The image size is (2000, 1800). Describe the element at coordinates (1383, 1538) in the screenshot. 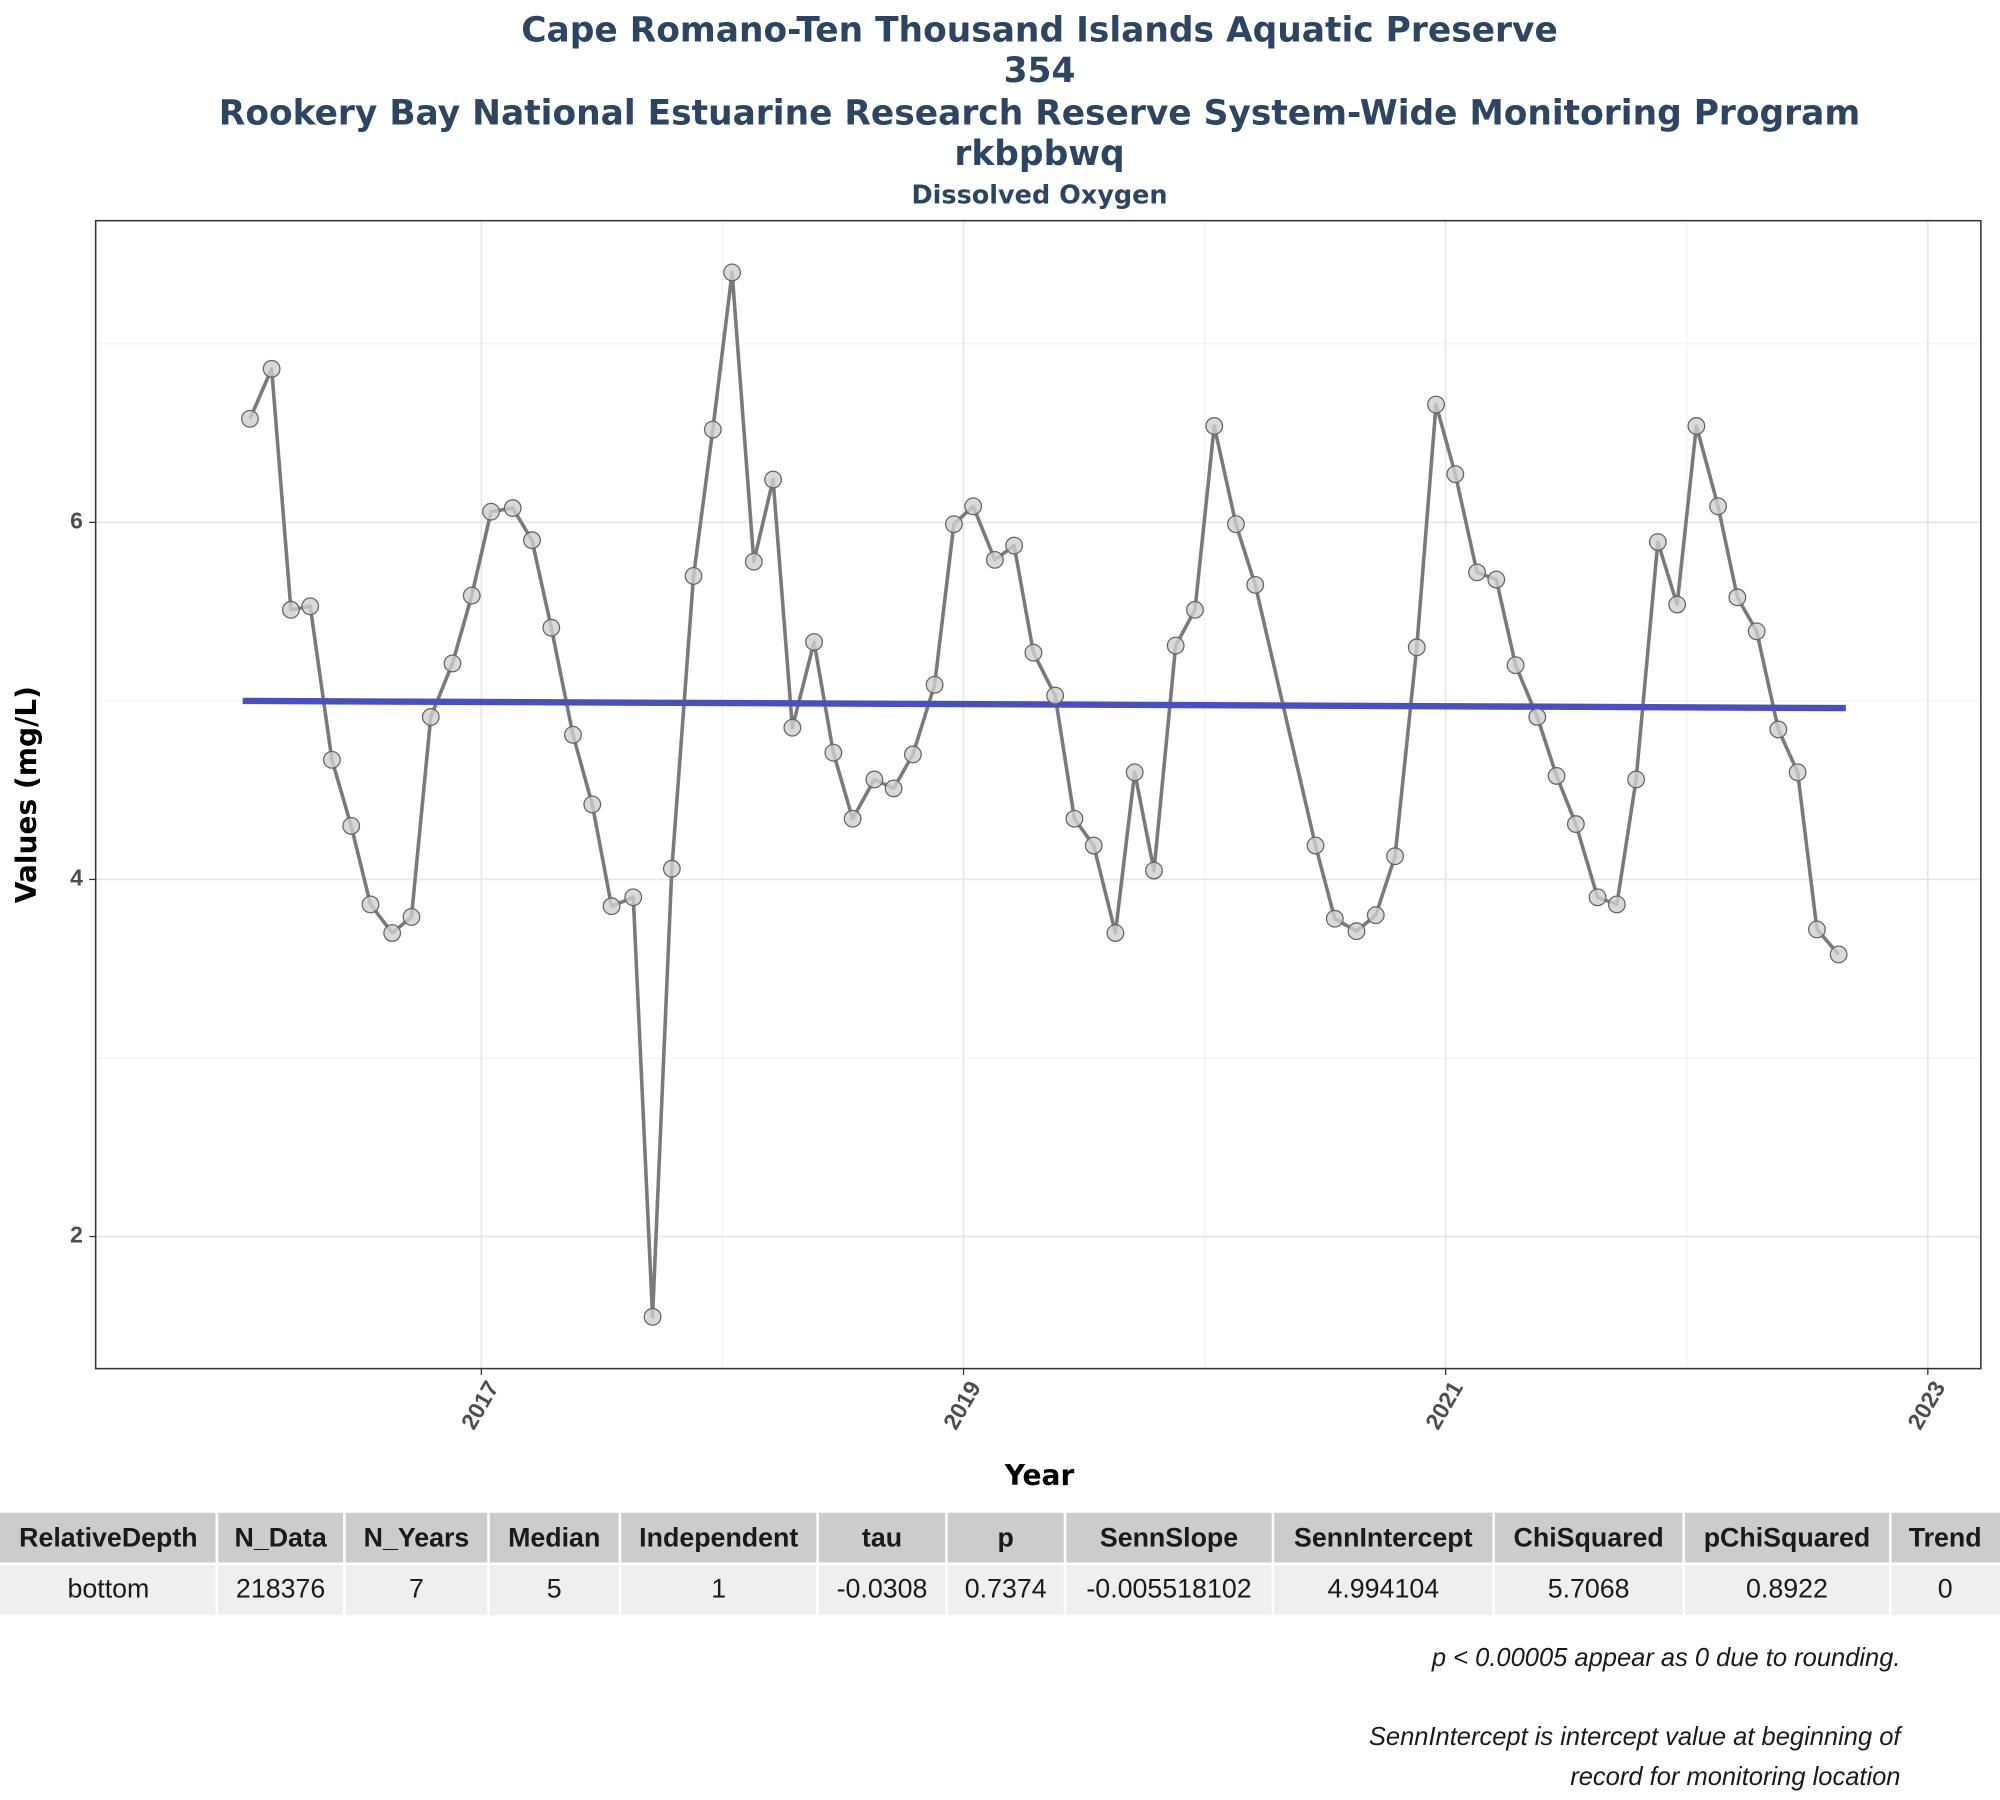

I see `table-header-cell: SennIntercept` at that location.